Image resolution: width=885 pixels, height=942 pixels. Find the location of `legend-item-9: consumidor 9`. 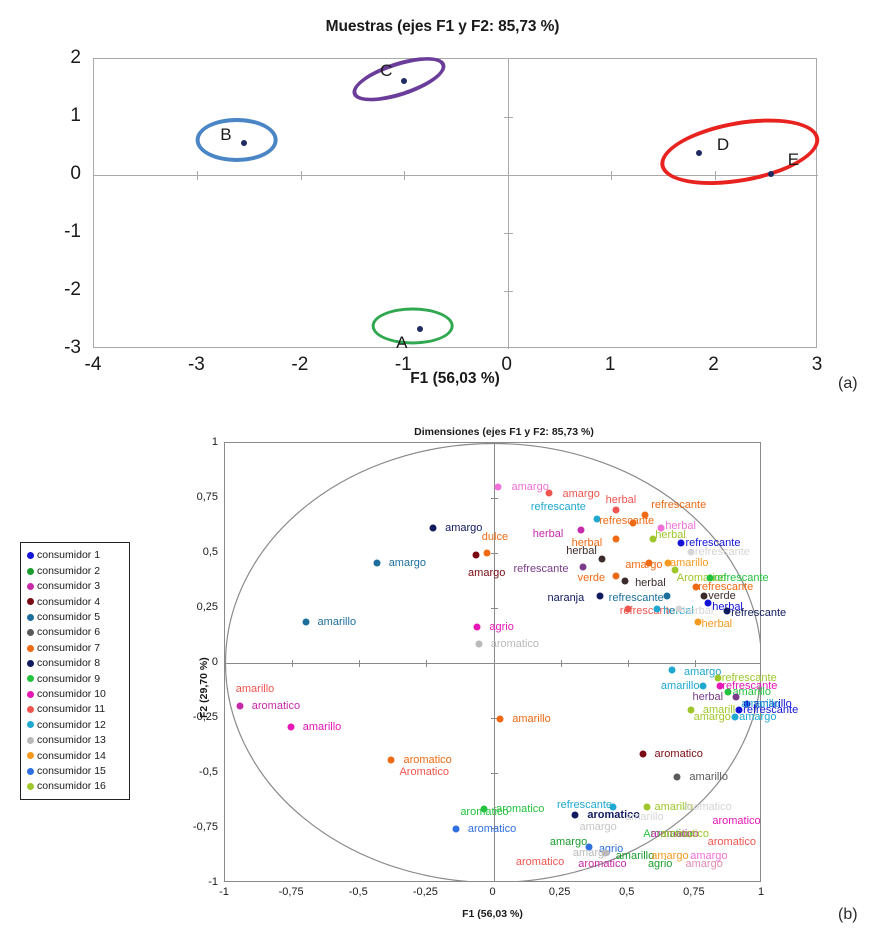

legend-item-9: consumidor 9 is located at coordinates (76, 678).